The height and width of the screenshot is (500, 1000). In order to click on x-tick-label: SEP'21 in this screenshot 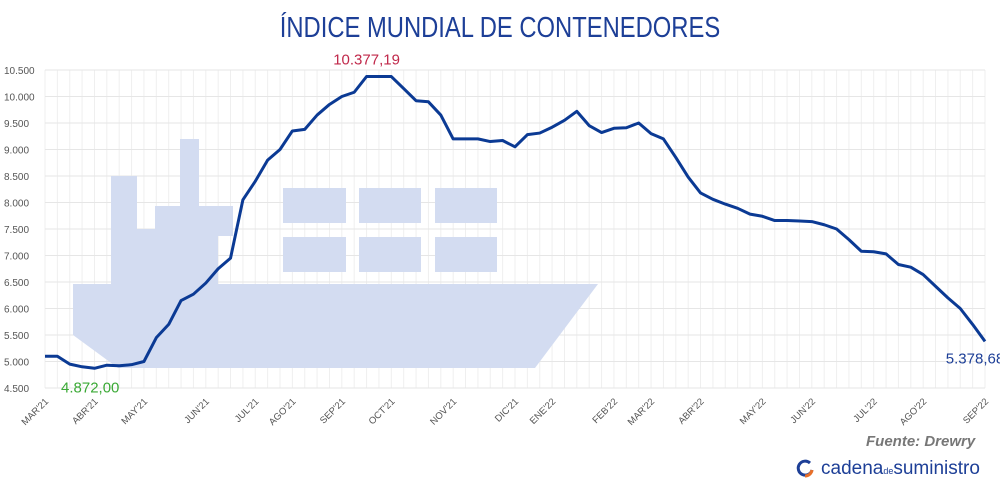, I will do `click(333, 411)`.